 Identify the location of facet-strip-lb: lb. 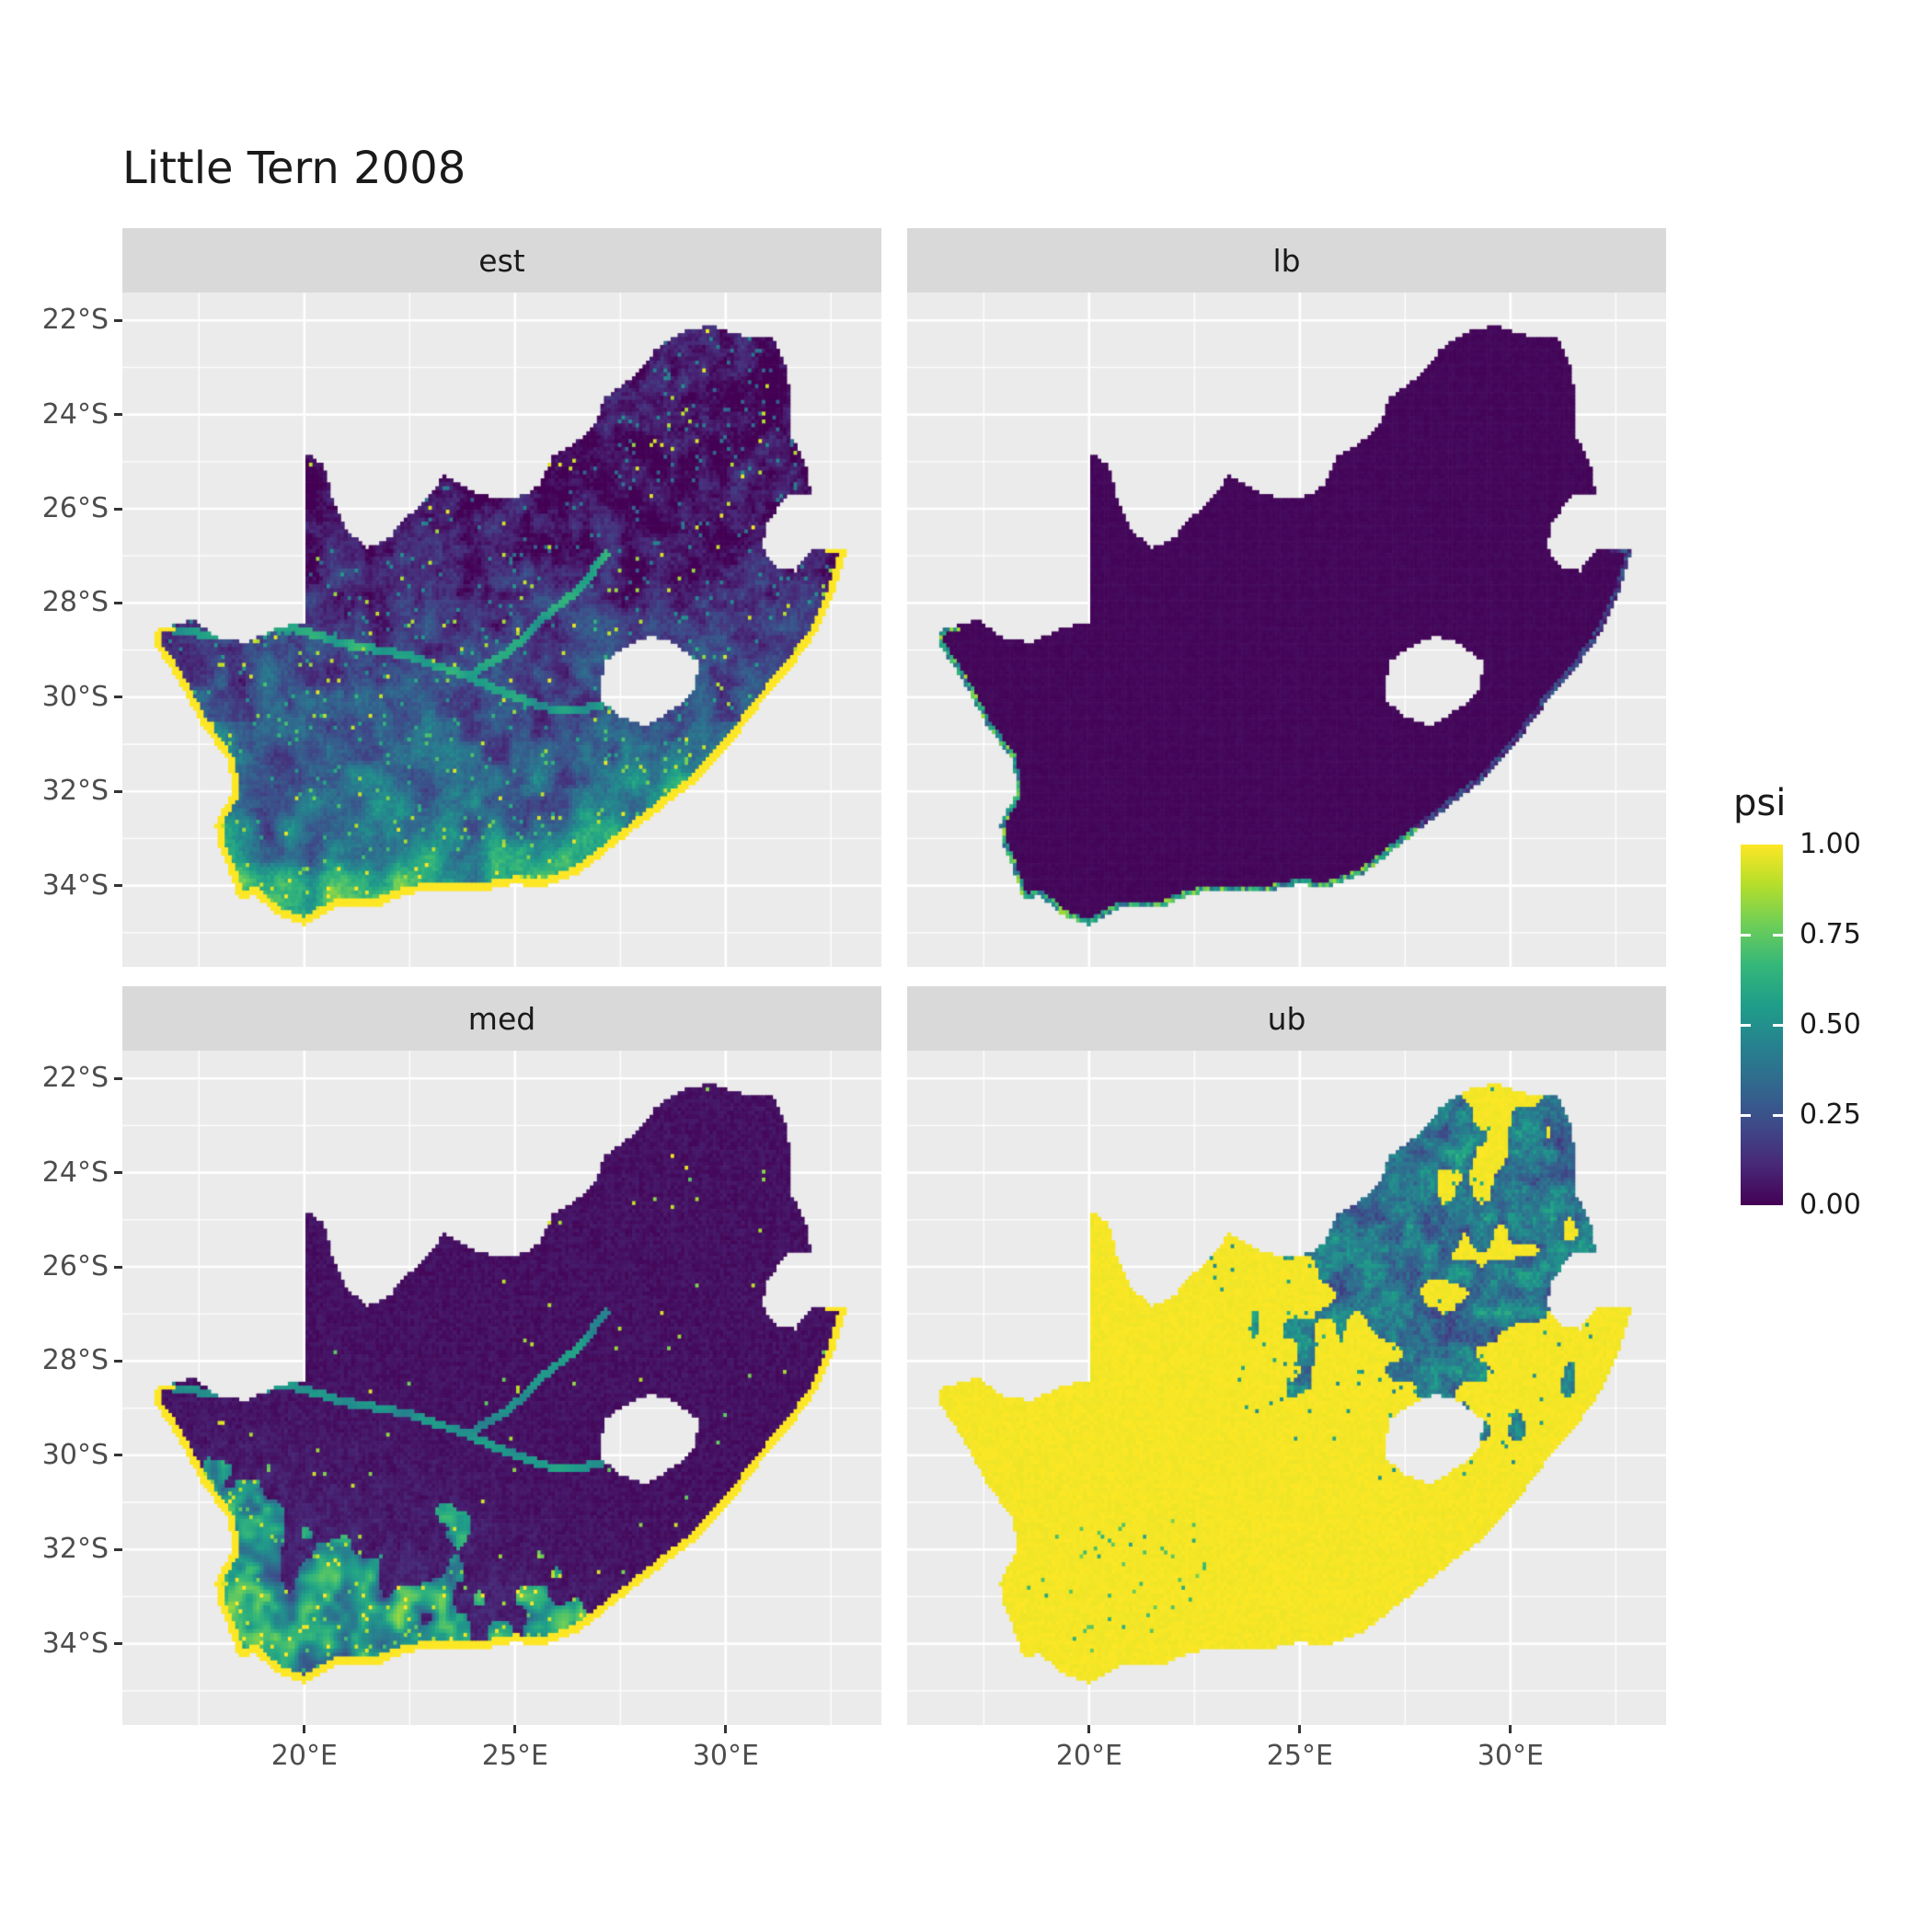
(1286, 260).